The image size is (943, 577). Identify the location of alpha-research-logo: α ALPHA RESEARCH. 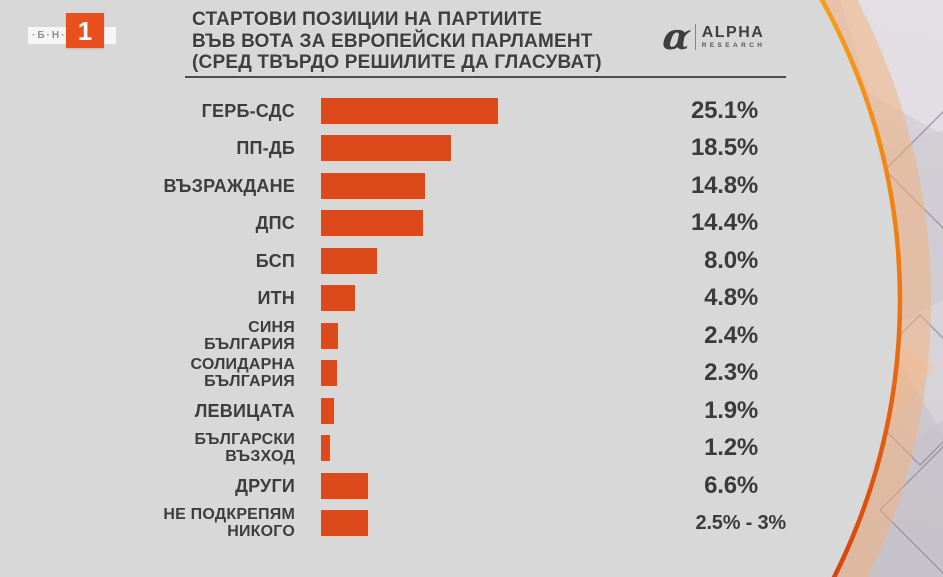
(713, 37).